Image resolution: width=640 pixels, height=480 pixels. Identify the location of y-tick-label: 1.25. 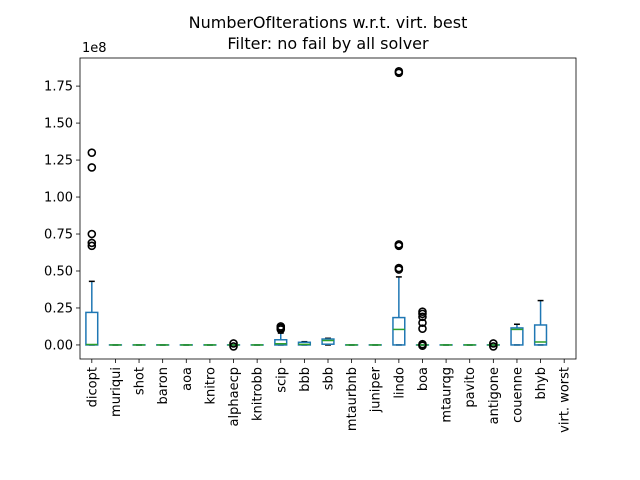
(58, 161).